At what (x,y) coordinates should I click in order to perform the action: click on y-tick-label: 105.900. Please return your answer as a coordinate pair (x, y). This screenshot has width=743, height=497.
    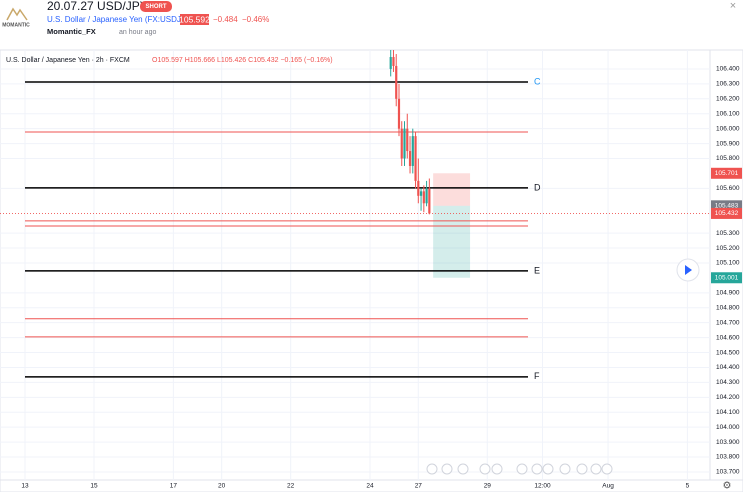
    Looking at the image, I should click on (728, 143).